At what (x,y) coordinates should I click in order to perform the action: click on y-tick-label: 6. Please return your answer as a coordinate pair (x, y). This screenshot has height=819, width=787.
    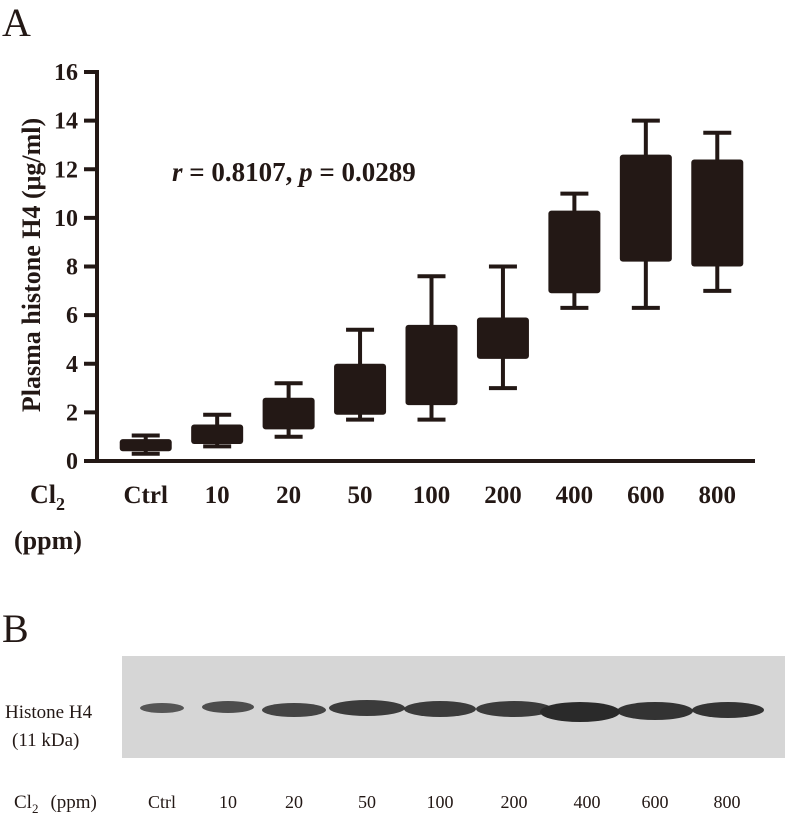
    Looking at the image, I should click on (72, 316).